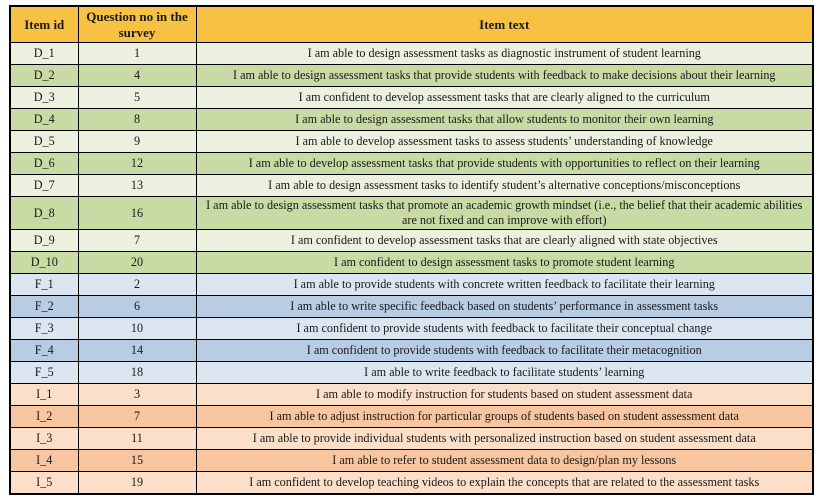 Image resolution: width=820 pixels, height=496 pixels. I want to click on question-no-cell: 1, so click(137, 53).